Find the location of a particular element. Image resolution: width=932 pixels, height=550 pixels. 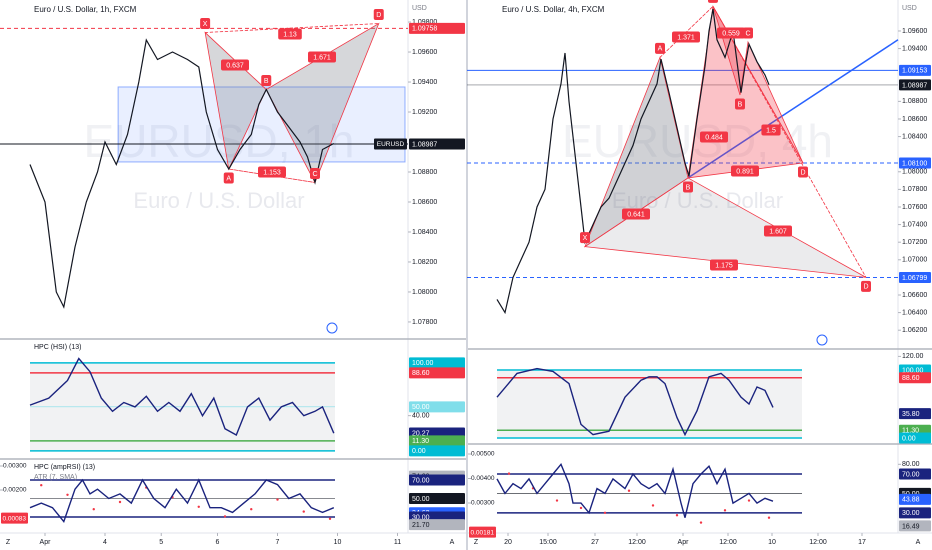

price-badge-label: 50.00 is located at coordinates (421, 407).